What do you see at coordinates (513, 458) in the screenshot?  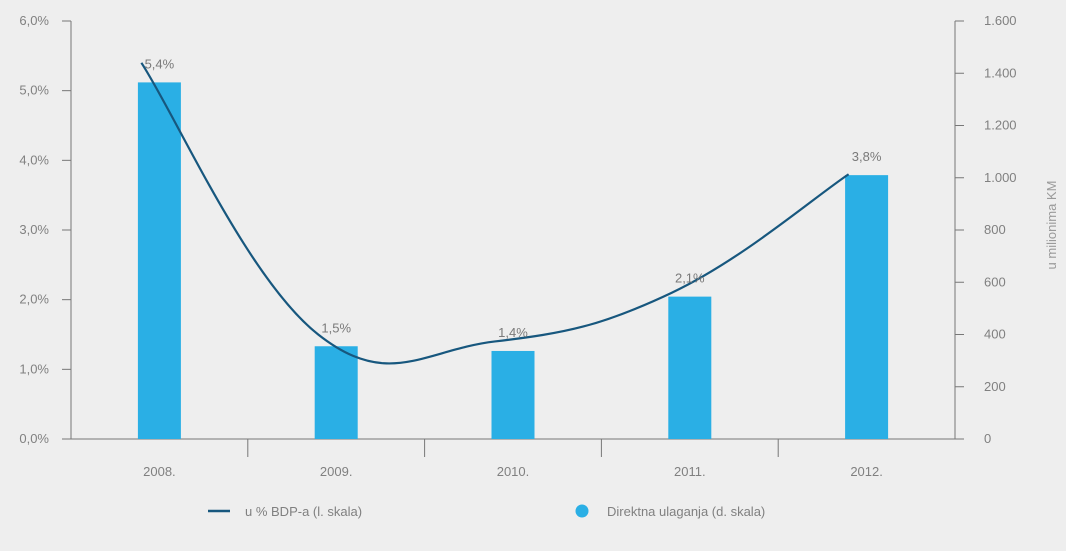 I see `x-axis: 2008. 2009. 2010. 2011. 2012.` at bounding box center [513, 458].